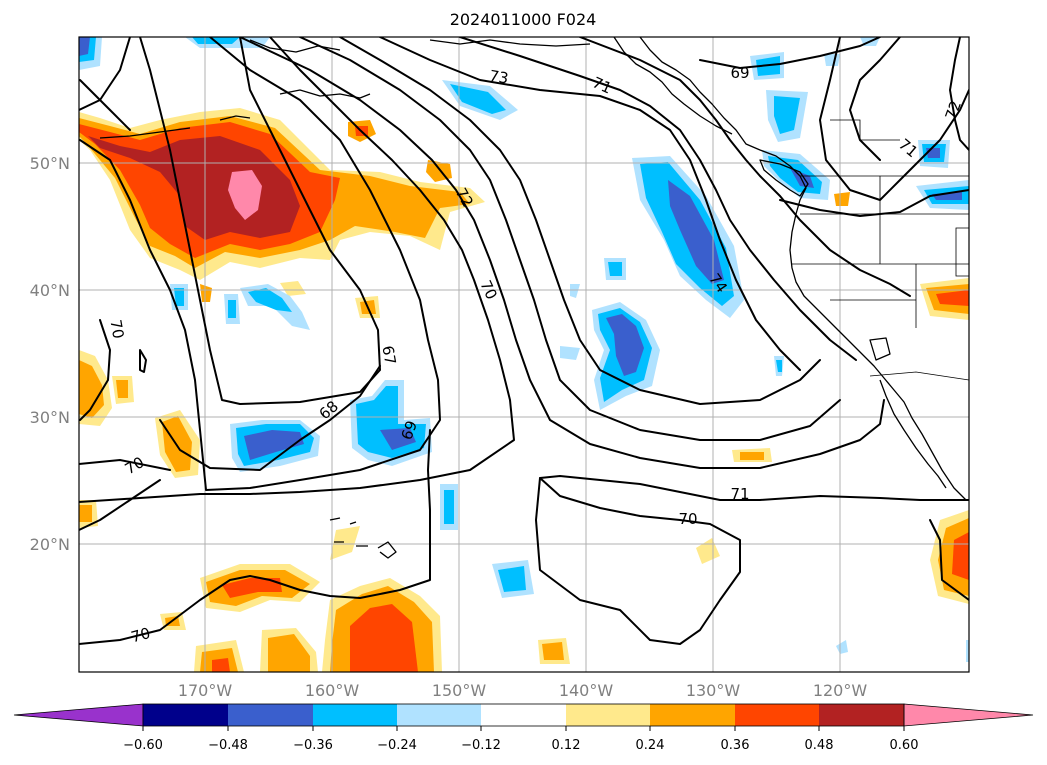 This screenshot has width=1047, height=765. Describe the element at coordinates (50, 163) in the screenshot. I see `lat-label: 50°N` at that location.